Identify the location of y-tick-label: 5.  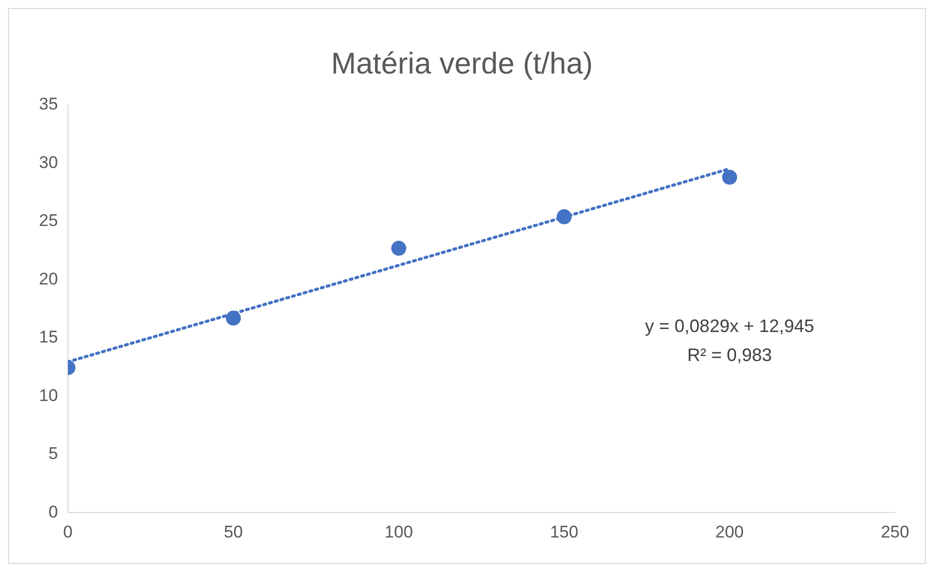
(53, 454).